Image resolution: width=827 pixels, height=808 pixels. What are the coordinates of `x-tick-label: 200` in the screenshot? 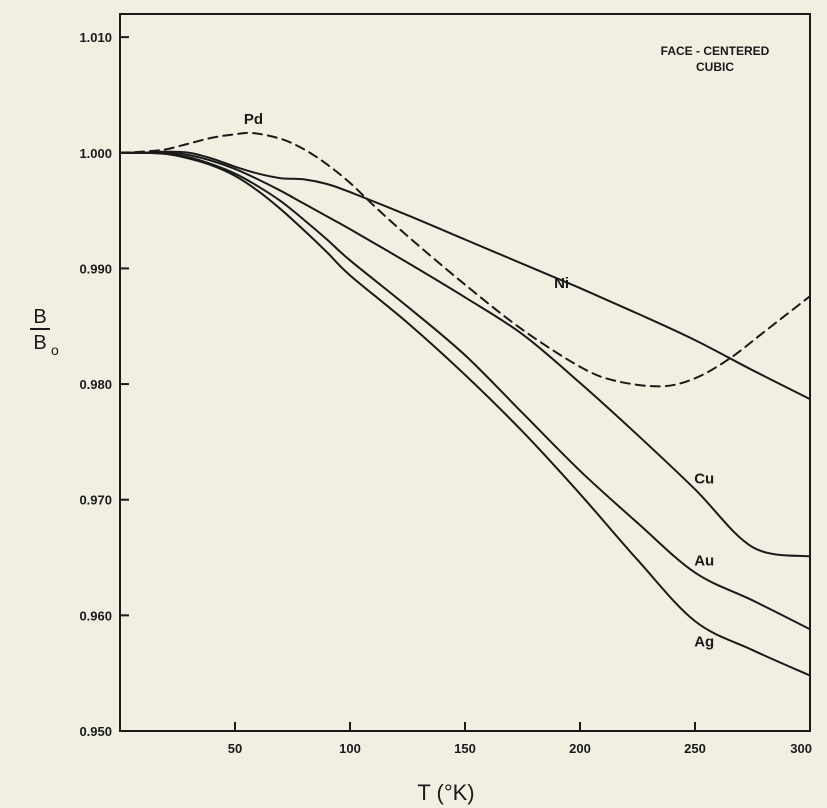 It's located at (580, 748).